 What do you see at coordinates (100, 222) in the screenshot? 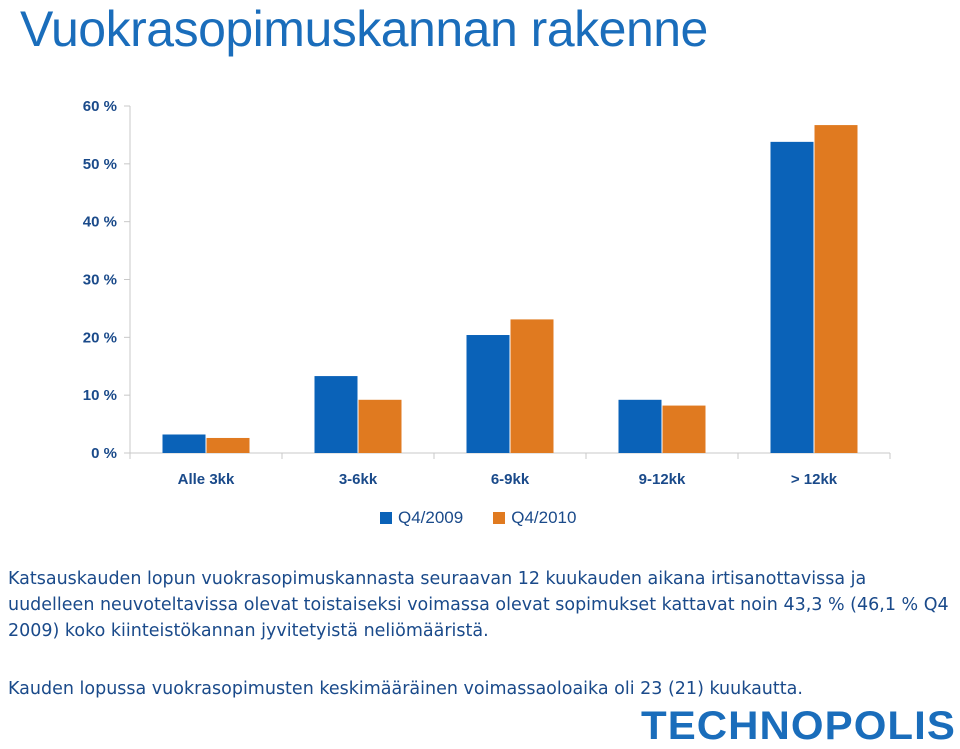
I see `y-tick-label: 40 %` at bounding box center [100, 222].